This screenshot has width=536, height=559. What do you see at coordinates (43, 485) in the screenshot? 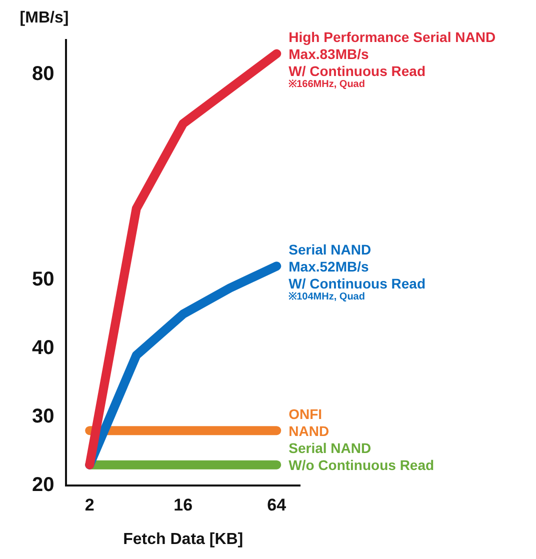
I see `y-tick-label: 20` at bounding box center [43, 485].